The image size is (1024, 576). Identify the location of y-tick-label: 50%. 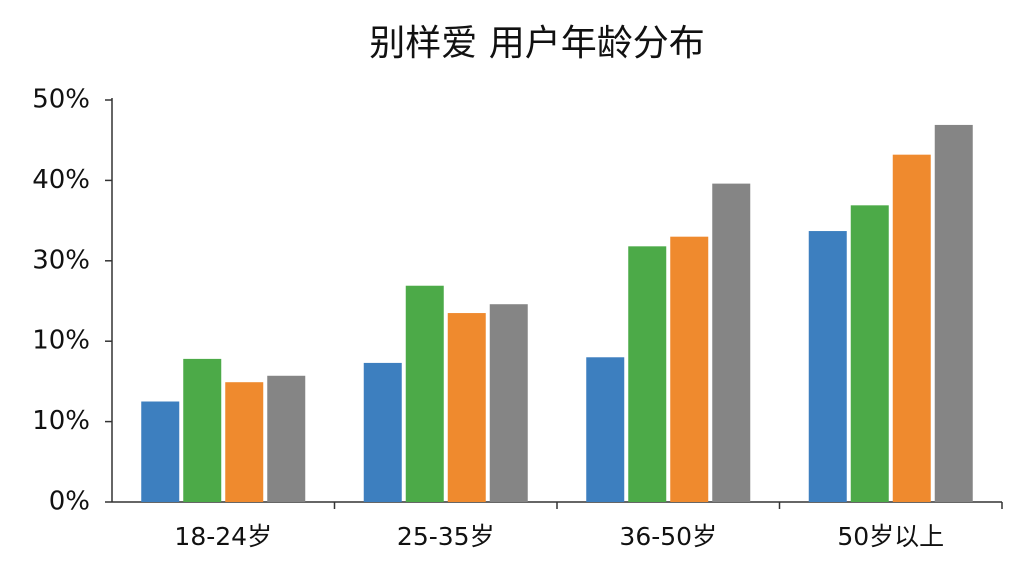
(61, 100).